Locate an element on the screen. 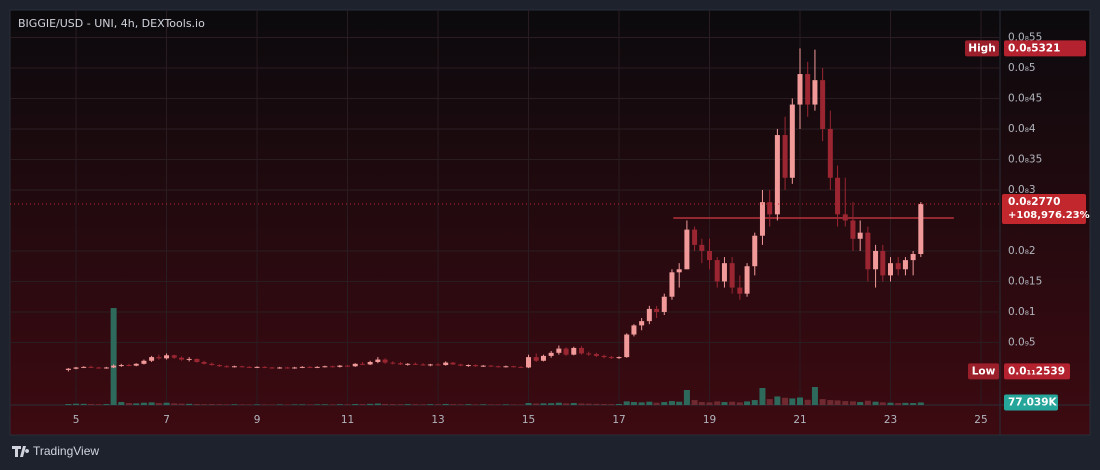  y-tick-label: 0.0₈1 is located at coordinates (1022, 312).